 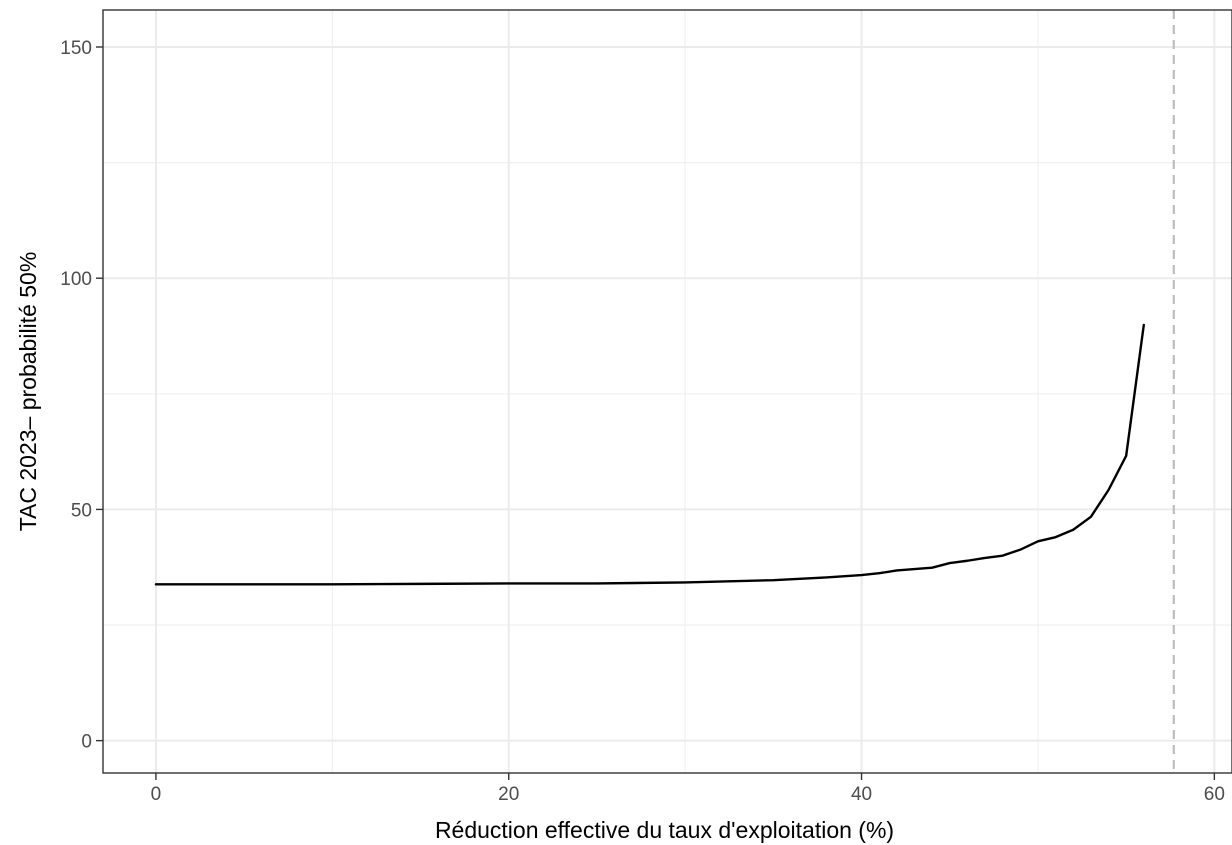 What do you see at coordinates (1214, 794) in the screenshot?
I see `x-tick-label: 60` at bounding box center [1214, 794].